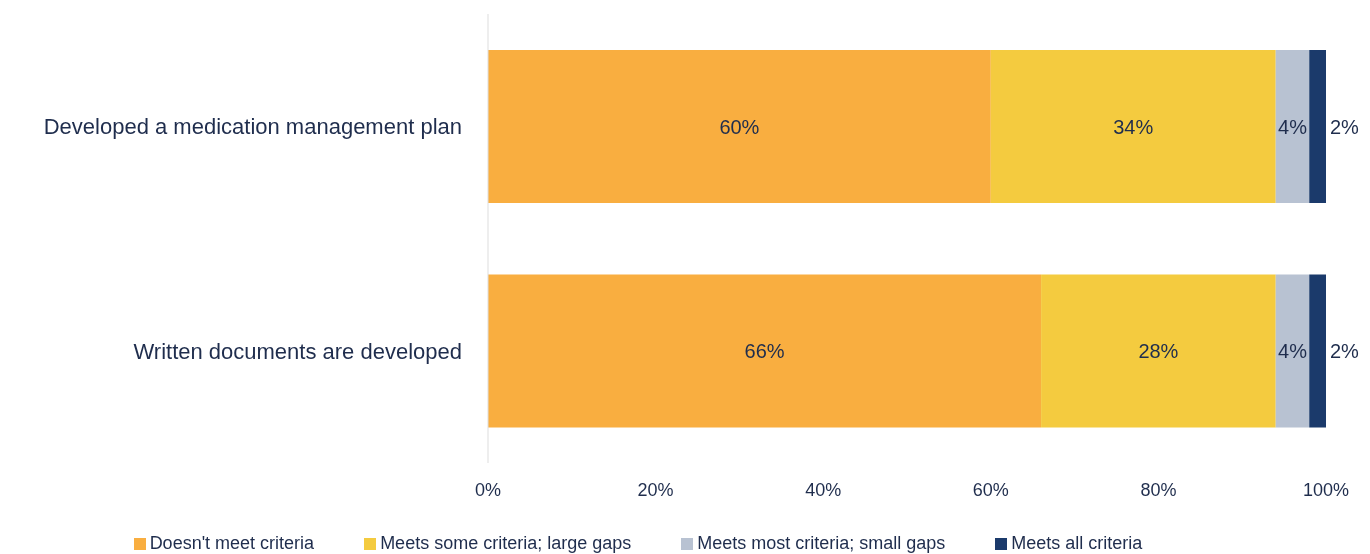 This screenshot has width=1370, height=554. I want to click on data-label: 60%, so click(739, 126).